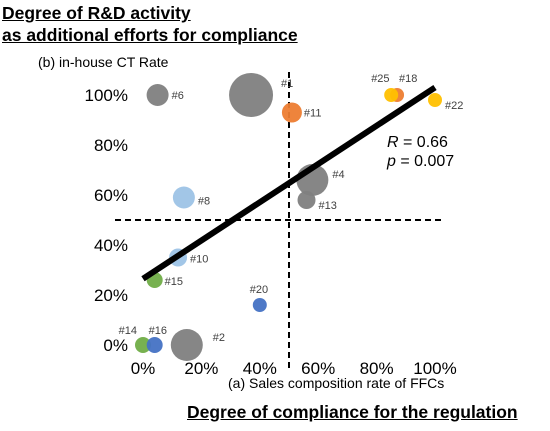 The width and height of the screenshot is (550, 431). Describe the element at coordinates (454, 106) in the screenshot. I see `point-label-22: #22` at that location.